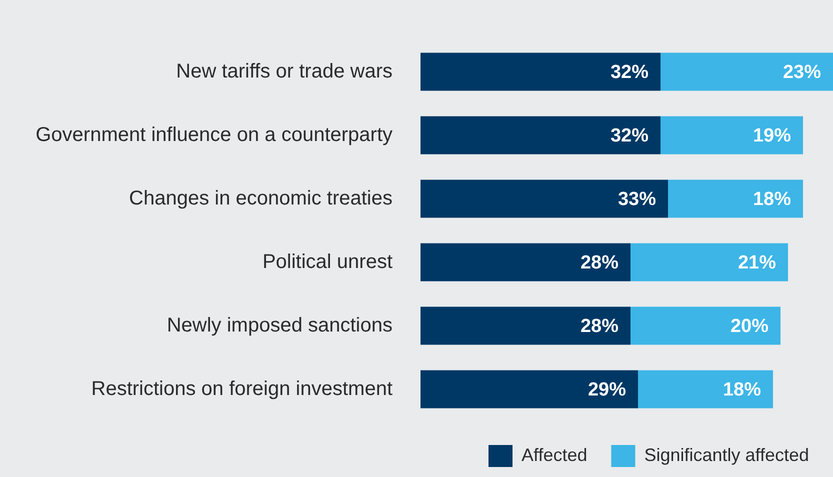 This screenshot has height=477, width=833. I want to click on data-label: 21%, so click(757, 263).